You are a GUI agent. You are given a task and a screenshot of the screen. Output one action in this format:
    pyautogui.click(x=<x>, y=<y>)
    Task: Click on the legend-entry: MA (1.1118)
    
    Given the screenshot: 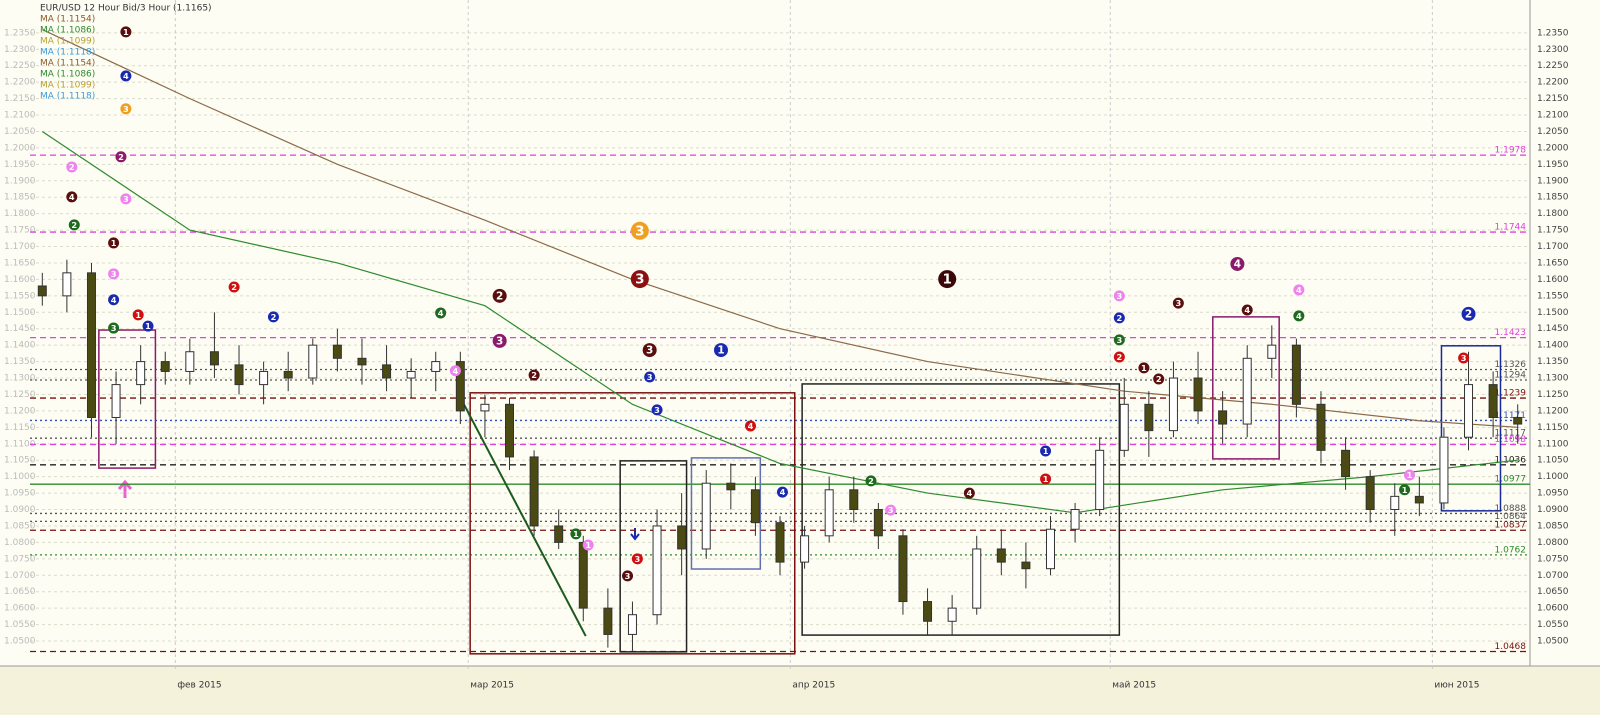 What is the action you would take?
    pyautogui.click(x=67, y=53)
    